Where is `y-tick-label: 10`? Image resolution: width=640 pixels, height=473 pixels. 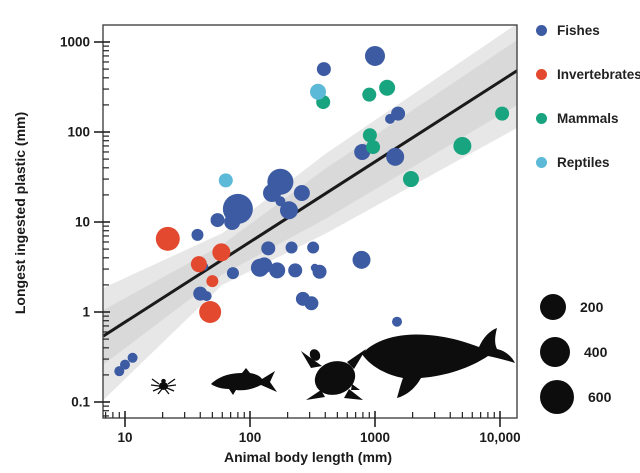
y-tick-label: 10 is located at coordinates (82, 222).